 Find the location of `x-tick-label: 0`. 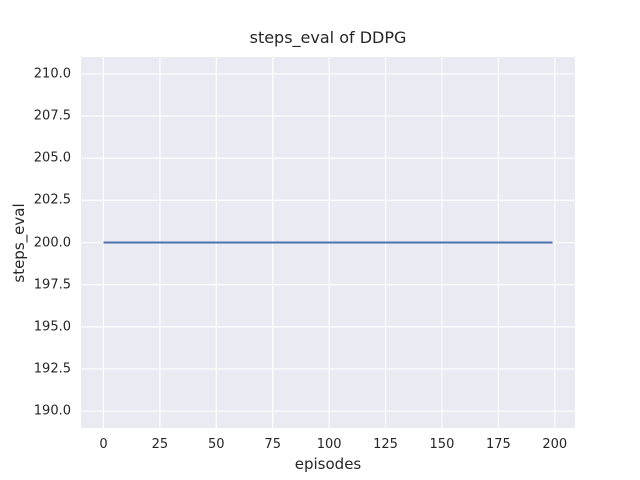

x-tick-label: 0 is located at coordinates (103, 444).